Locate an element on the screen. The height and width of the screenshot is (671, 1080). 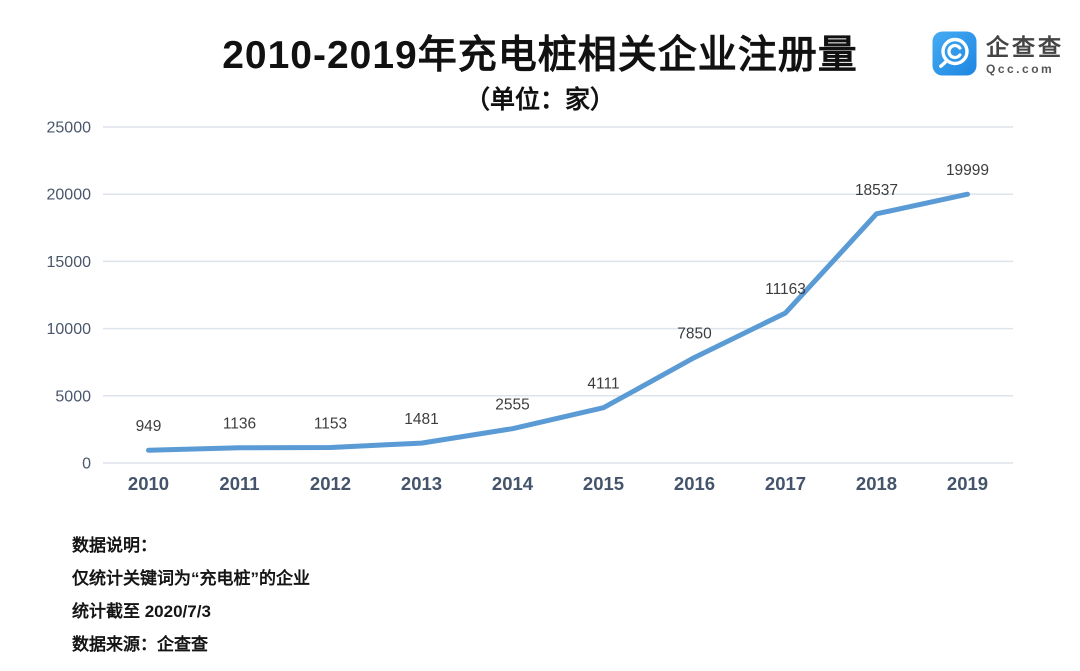
page-title: 2010-2019年充电桩相关企业注册量 is located at coordinates (540, 55).